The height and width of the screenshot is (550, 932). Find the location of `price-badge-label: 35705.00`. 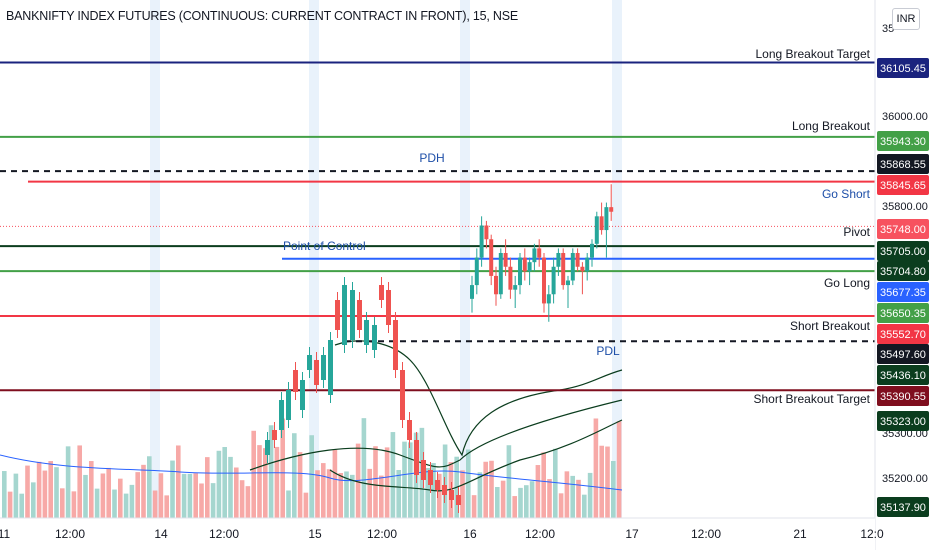

price-badge-label: 35705.00 is located at coordinates (903, 252).